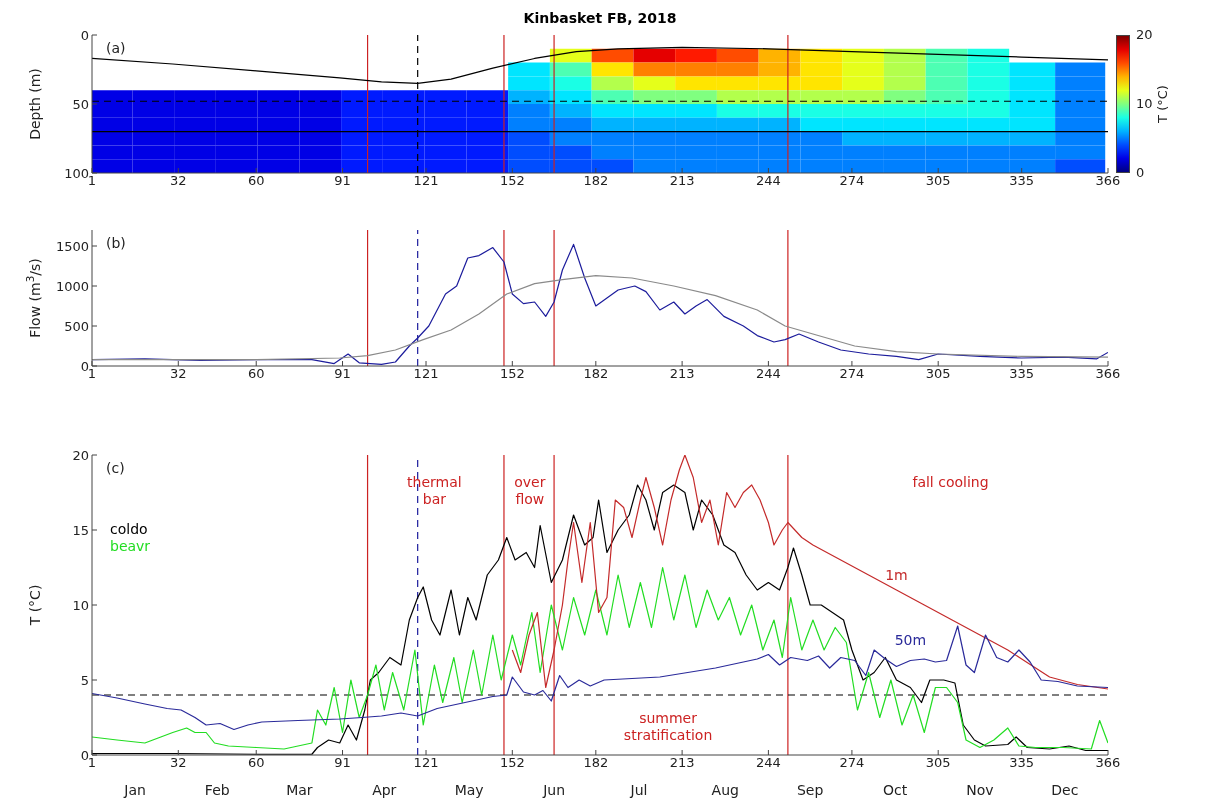 Image resolution: width=1207 pixels, height=809 pixels. Describe the element at coordinates (980, 790) in the screenshot. I see `text: Nov` at that location.